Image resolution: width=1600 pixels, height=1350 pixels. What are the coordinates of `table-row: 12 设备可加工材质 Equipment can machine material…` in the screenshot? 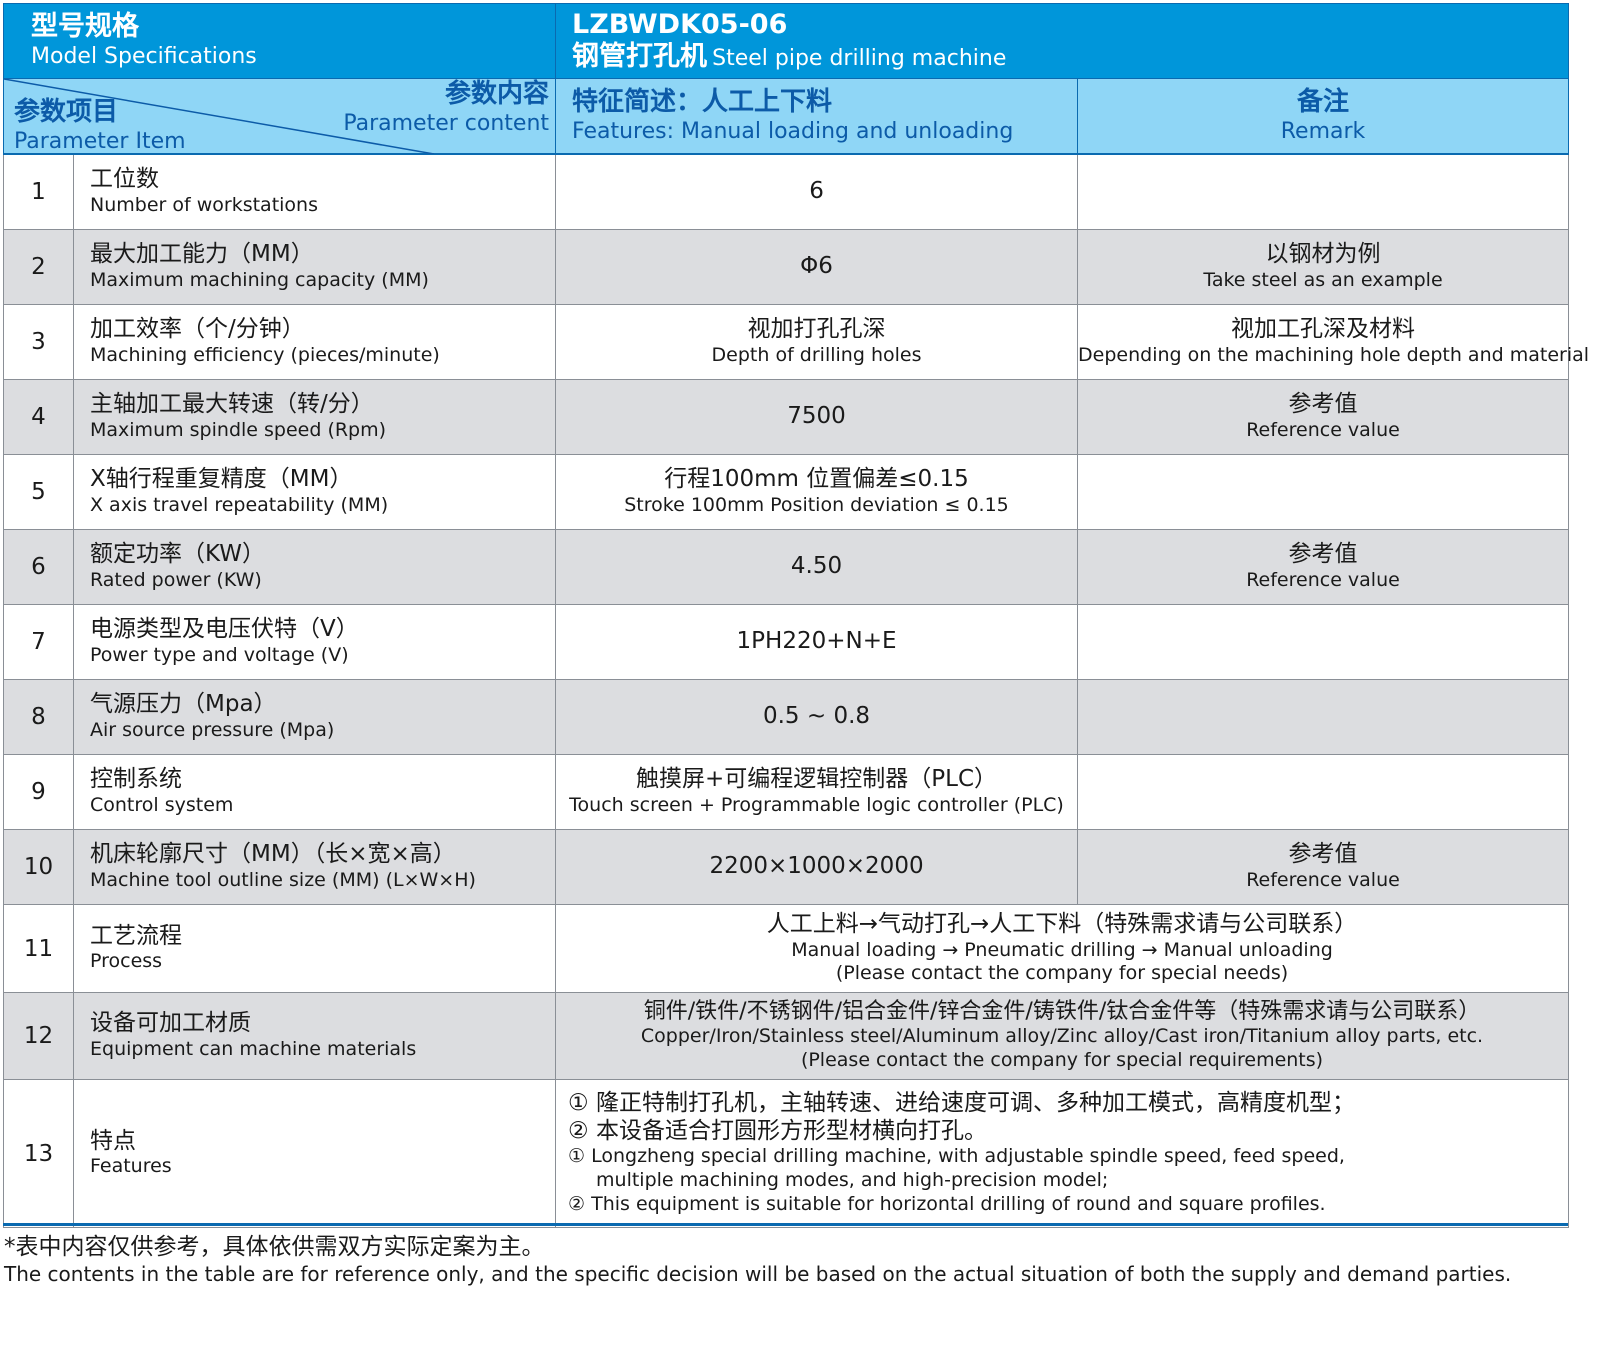 It's located at (786, 1036).